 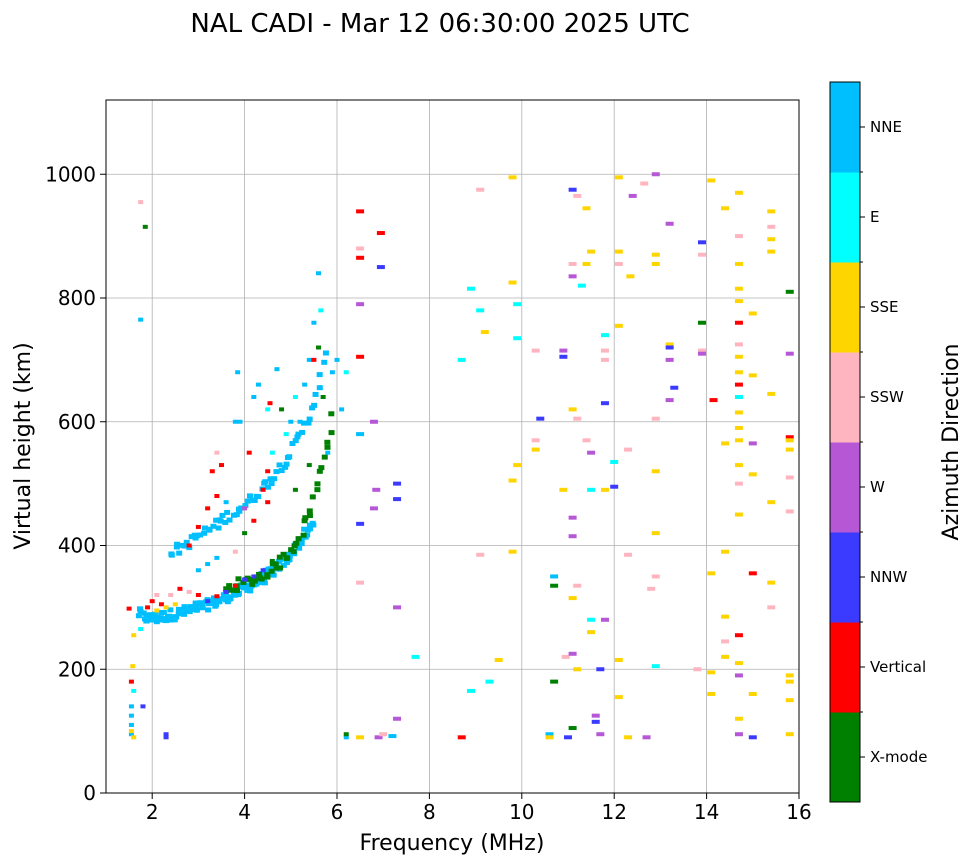 I want to click on y-tick-label: 0, so click(x=89, y=793).